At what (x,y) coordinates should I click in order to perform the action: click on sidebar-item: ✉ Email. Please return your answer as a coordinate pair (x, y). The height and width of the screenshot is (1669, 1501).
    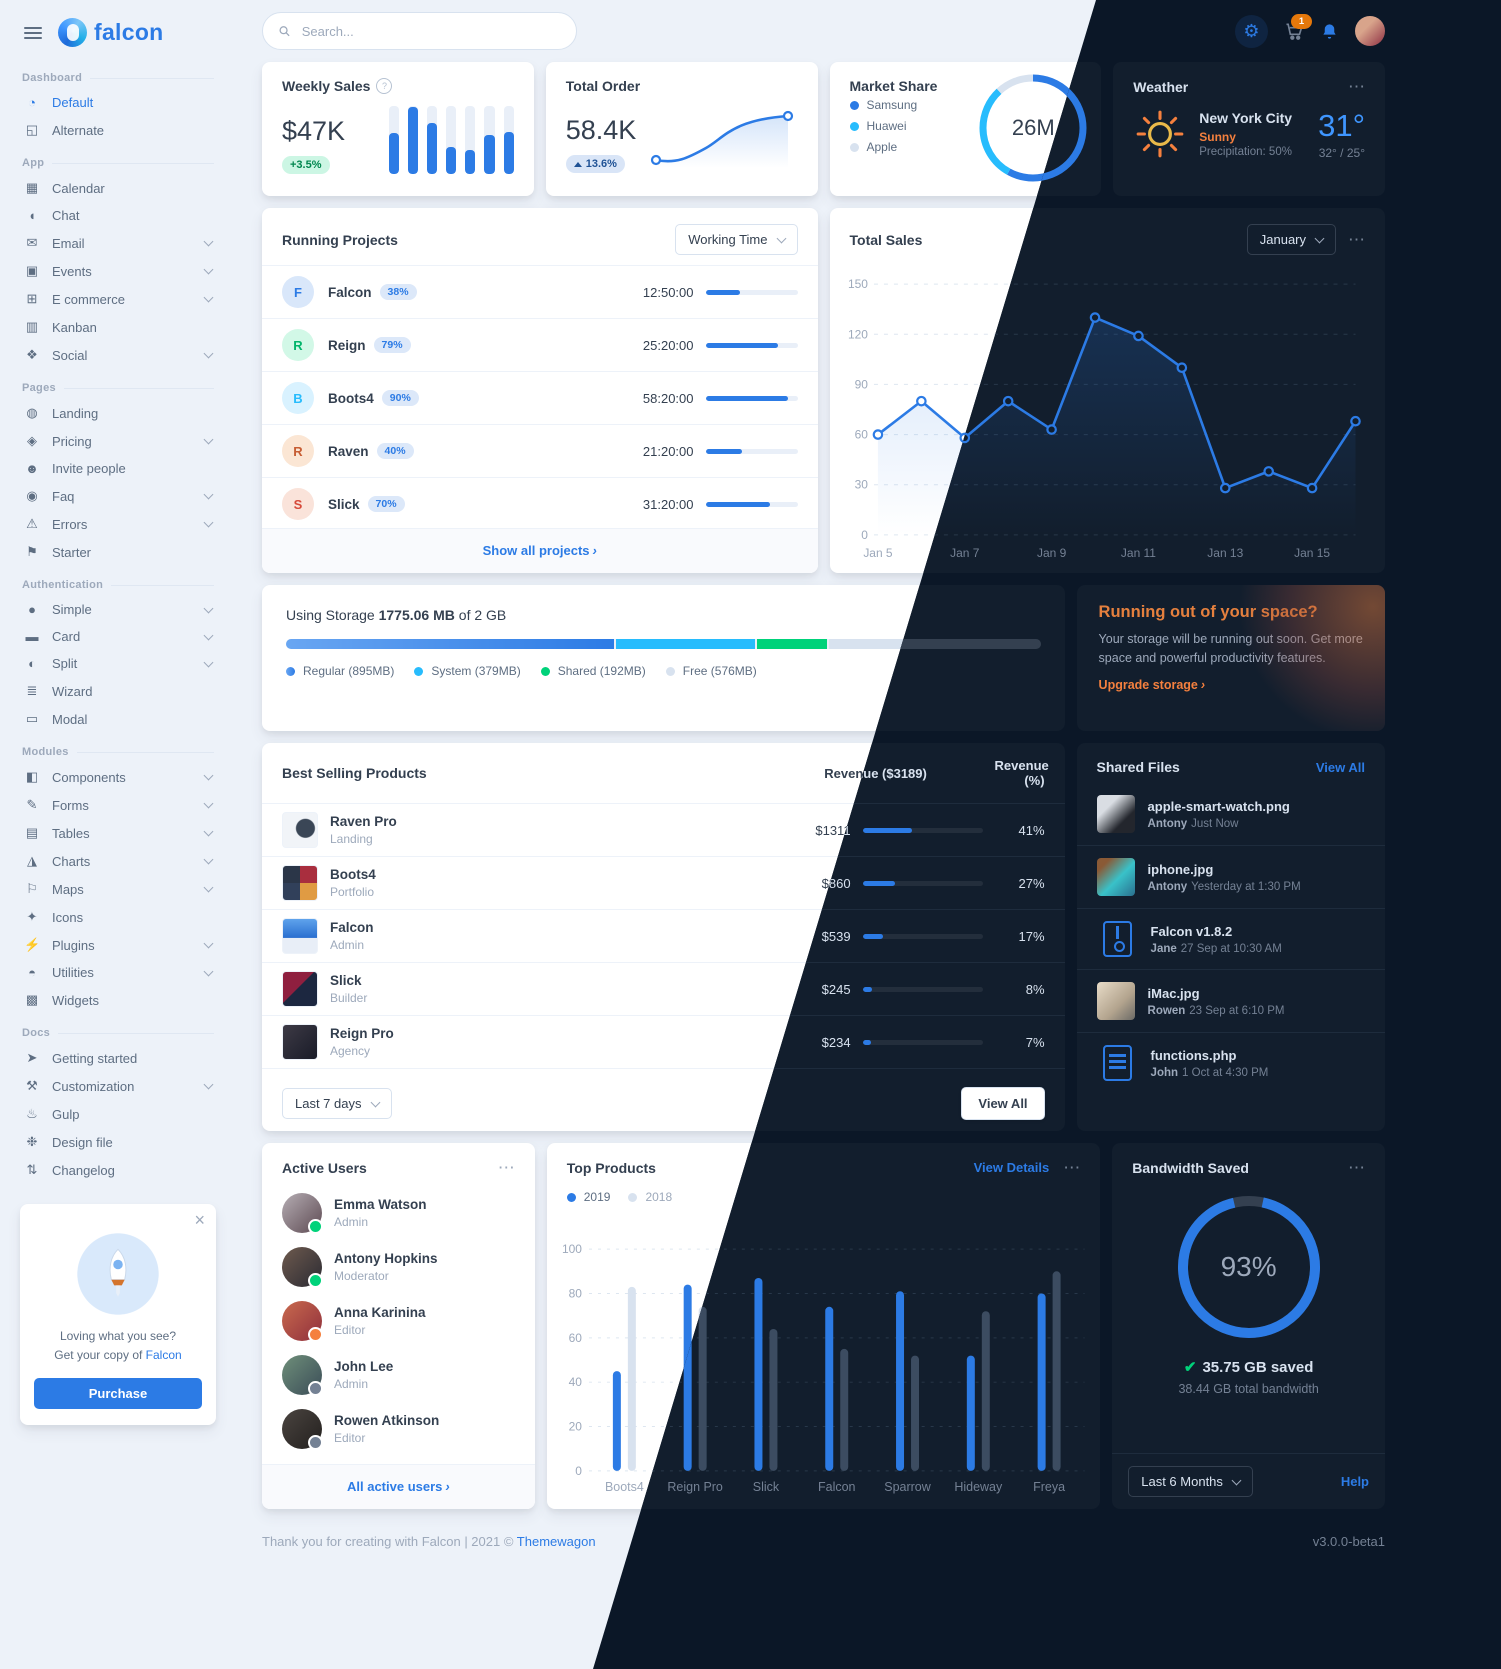
    Looking at the image, I should click on (118, 243).